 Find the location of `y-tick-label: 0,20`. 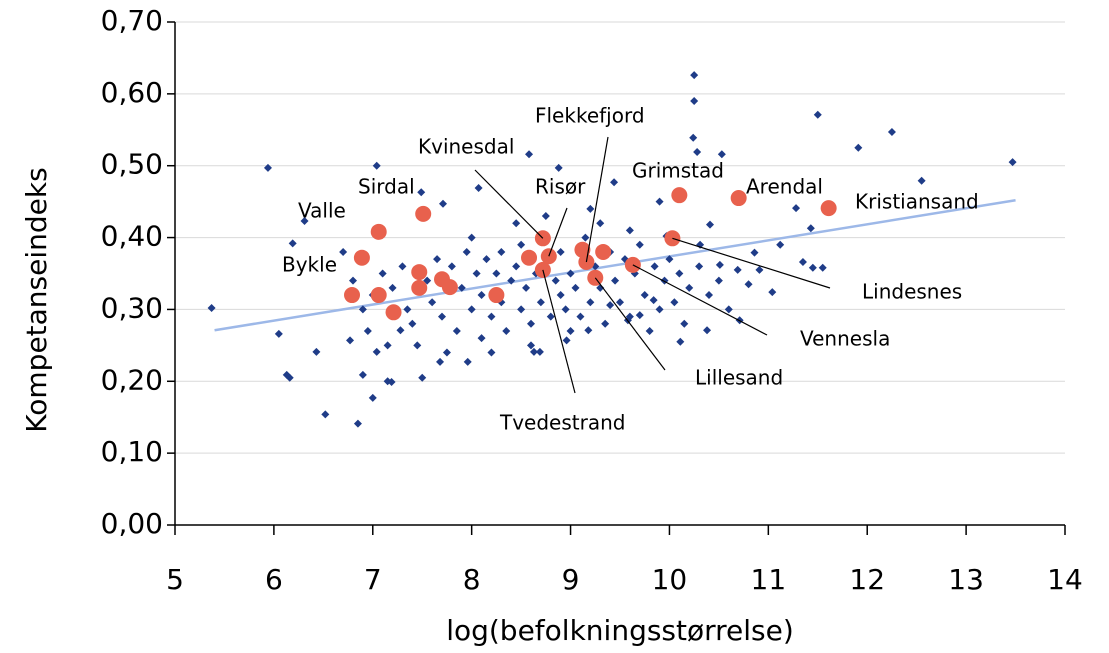

y-tick-label: 0,20 is located at coordinates (132, 379).